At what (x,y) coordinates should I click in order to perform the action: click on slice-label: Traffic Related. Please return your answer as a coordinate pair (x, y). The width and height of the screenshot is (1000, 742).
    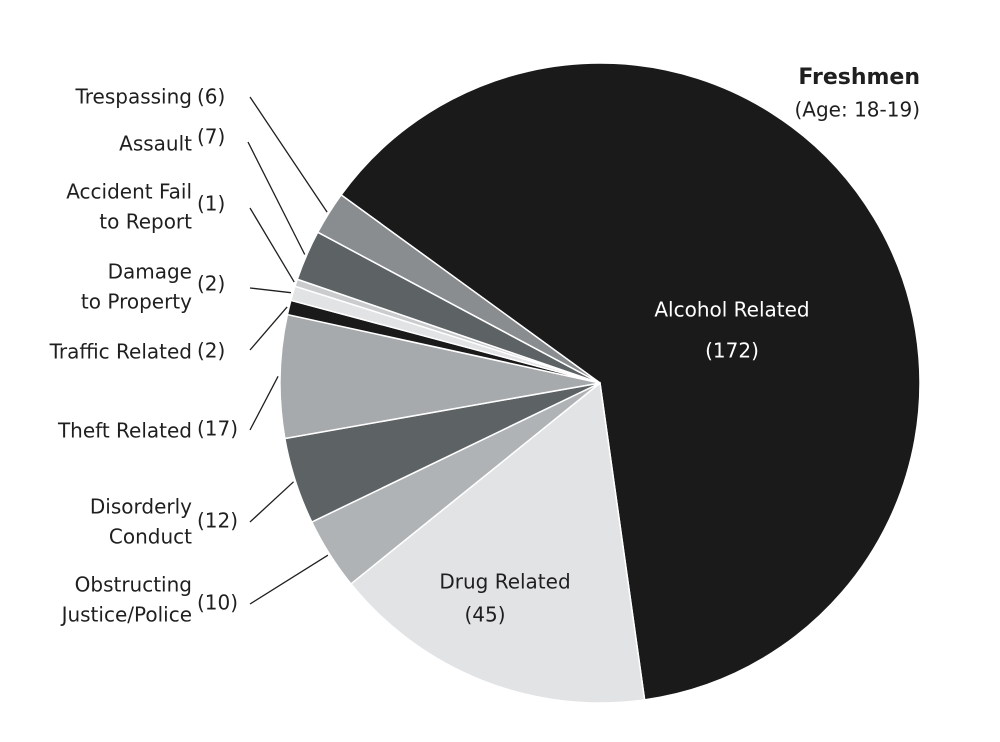
    Looking at the image, I should click on (120, 352).